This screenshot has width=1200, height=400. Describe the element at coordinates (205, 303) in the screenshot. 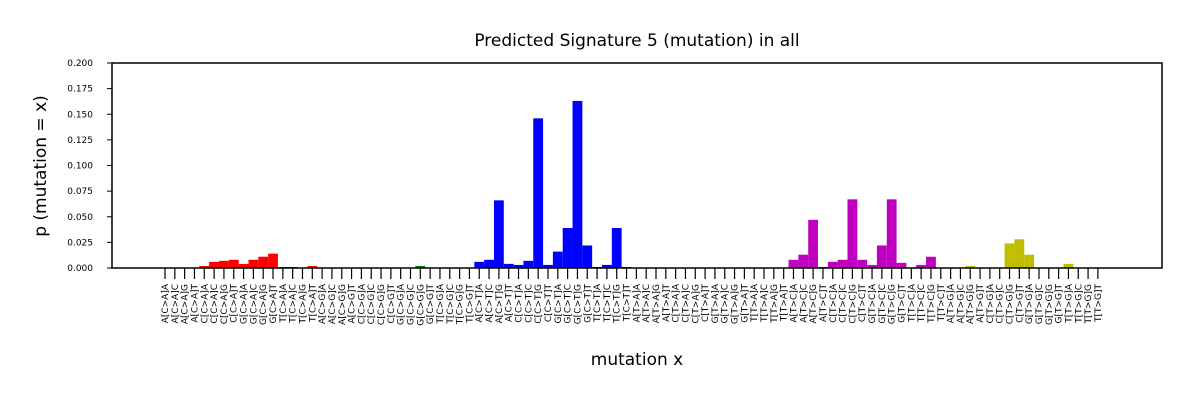

I see `x-tick-label: C[C>A]A` at that location.